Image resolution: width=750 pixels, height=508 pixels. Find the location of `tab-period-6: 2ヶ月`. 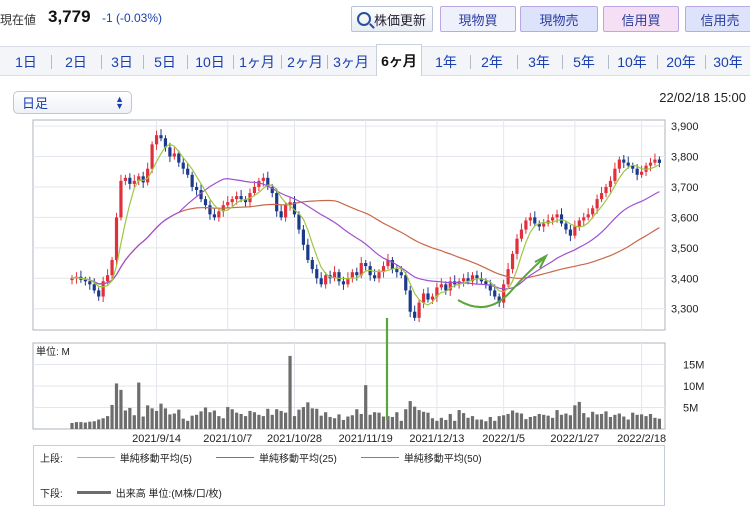

tab-period-6: 2ヶ月 is located at coordinates (305, 62).